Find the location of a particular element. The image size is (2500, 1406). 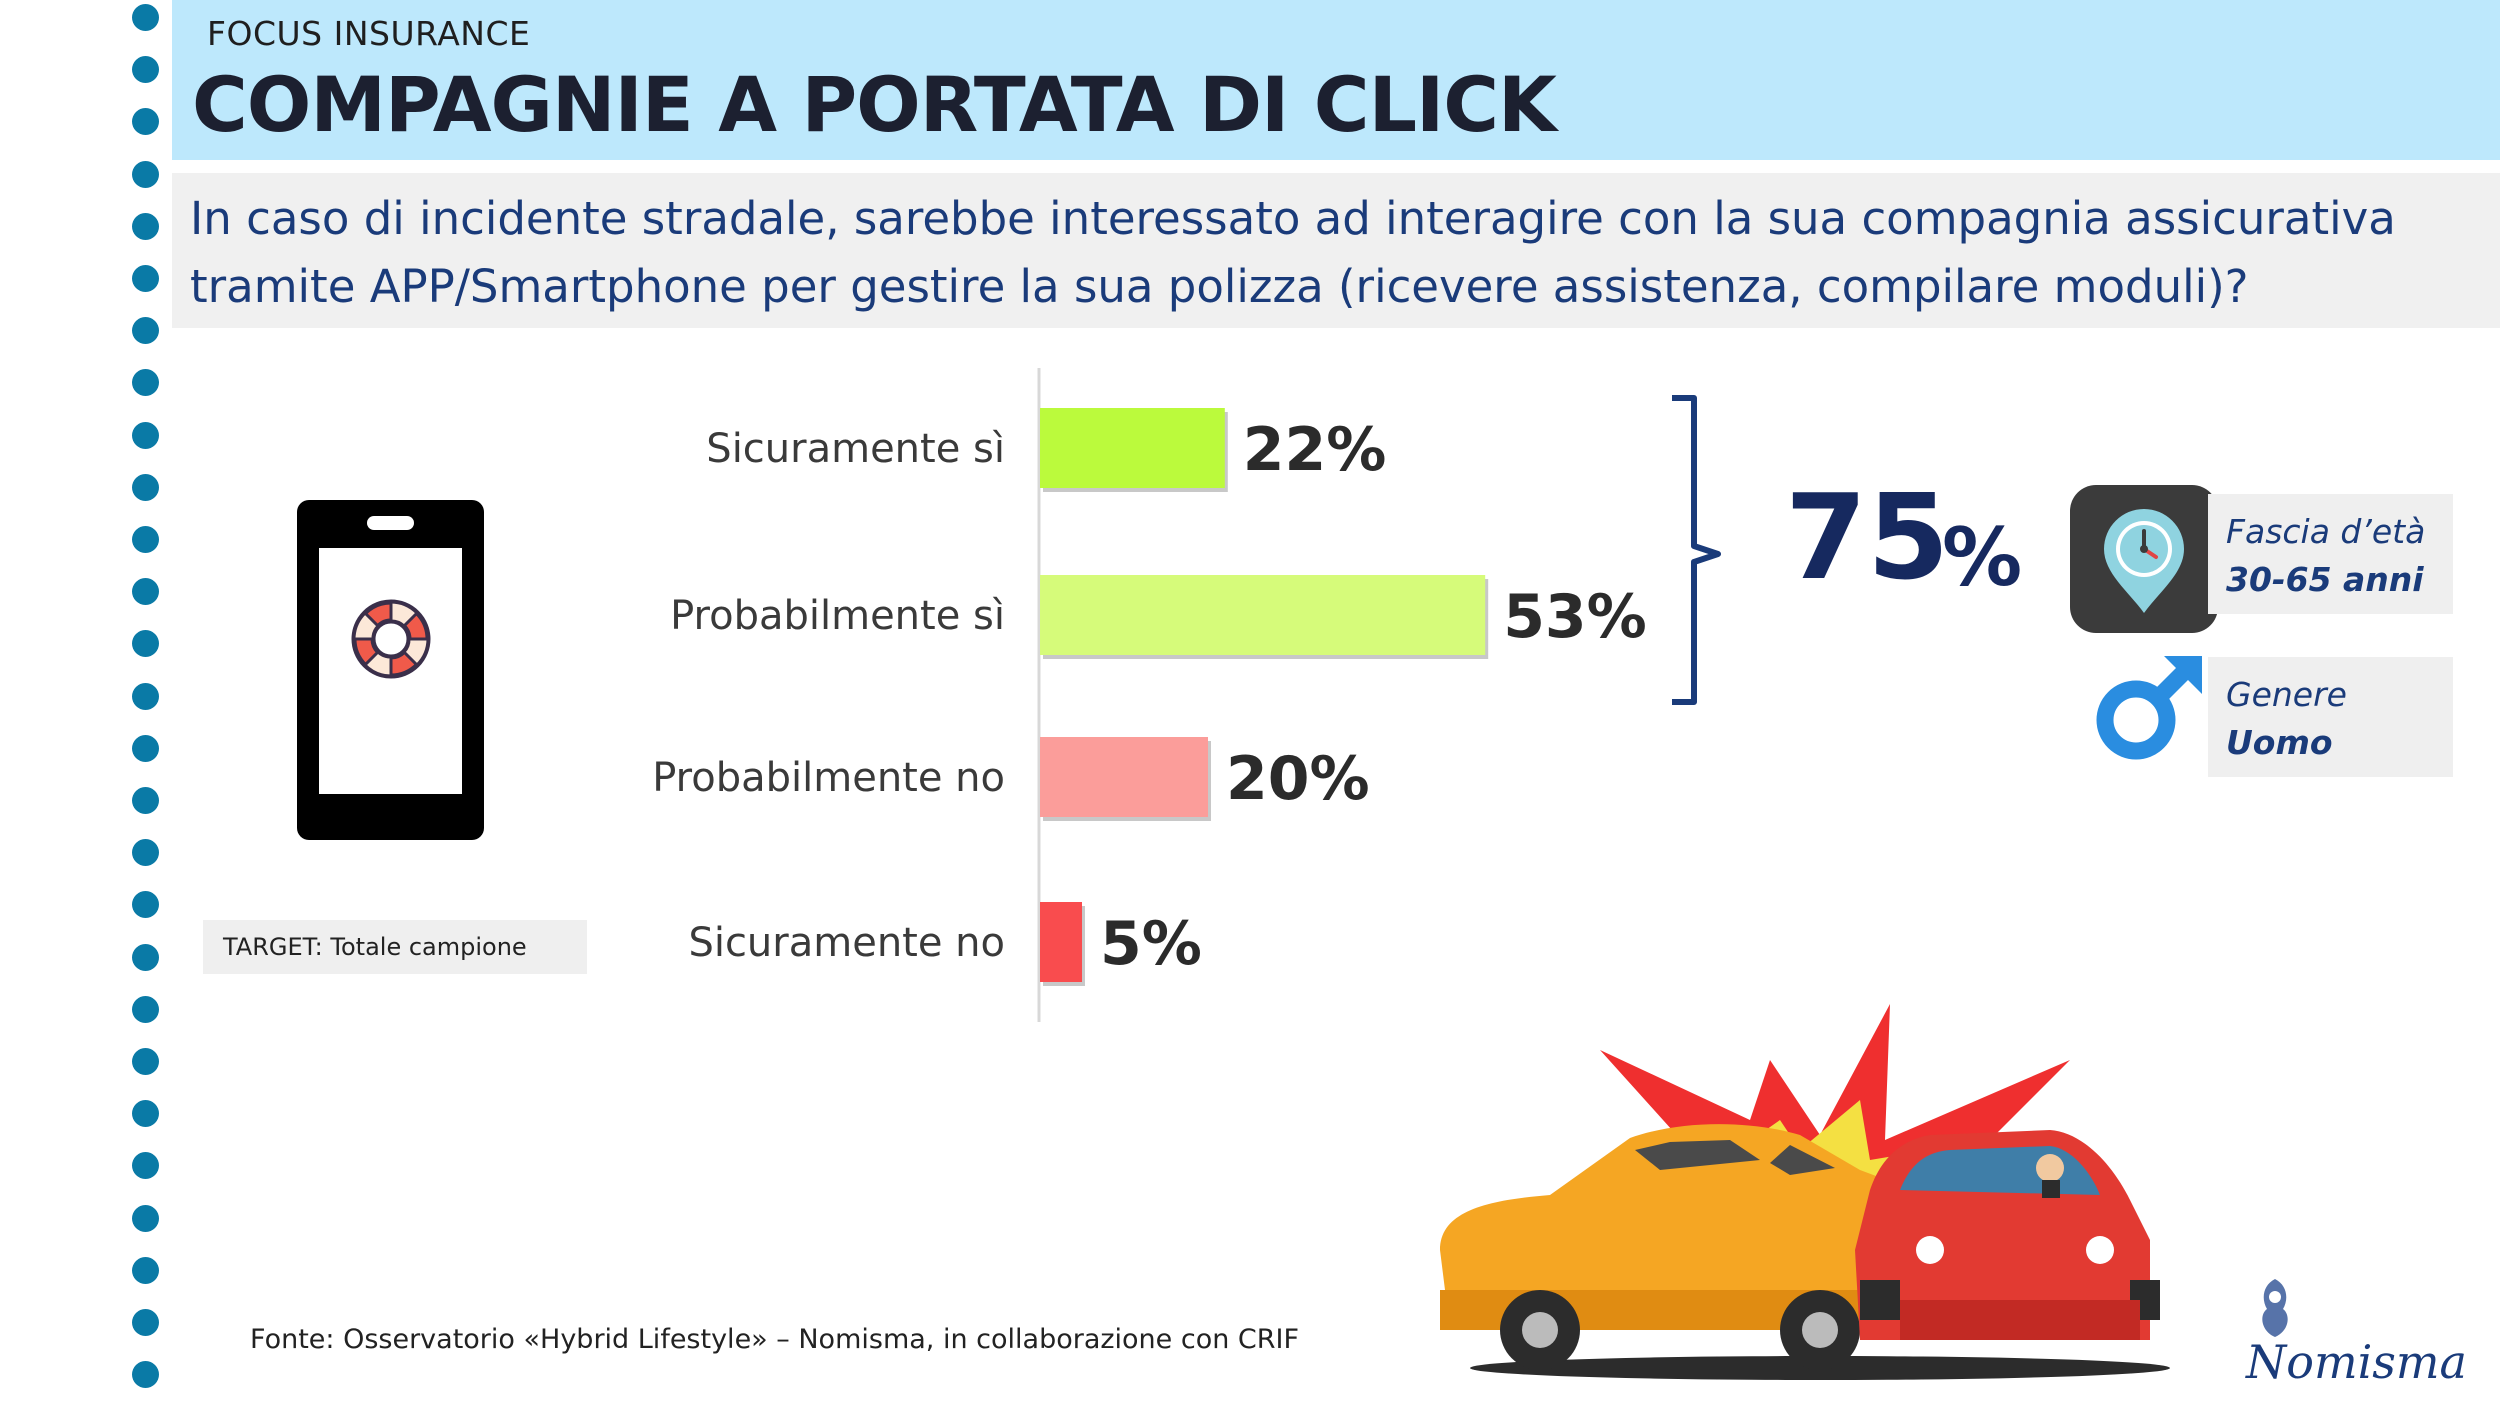

dotted-border-column is located at coordinates (147, 703).